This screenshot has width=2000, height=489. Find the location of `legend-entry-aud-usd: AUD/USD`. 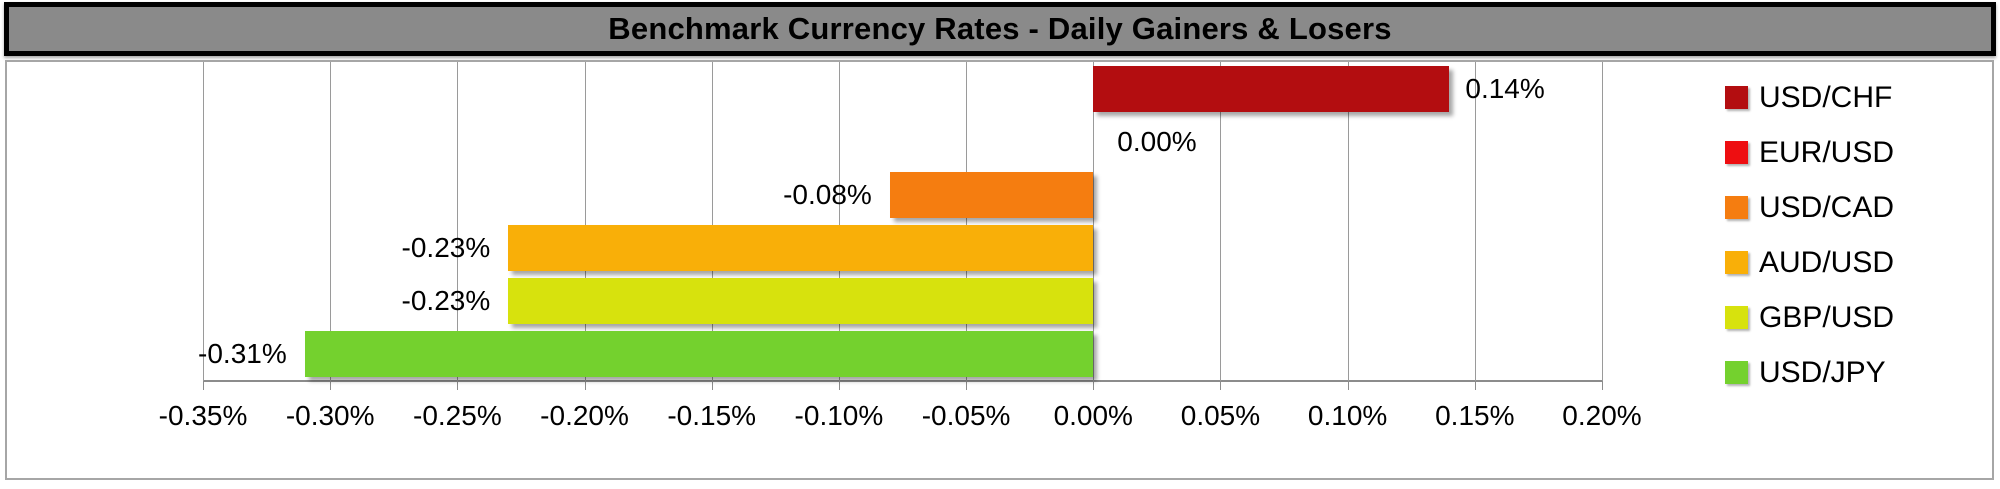

legend-entry-aud-usd: AUD/USD is located at coordinates (1850, 262).